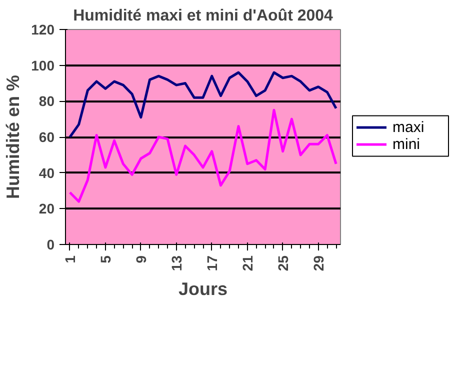 The height and width of the screenshot is (375, 464). Describe the element at coordinates (203, 289) in the screenshot. I see `x-axis-title: Jours` at that location.